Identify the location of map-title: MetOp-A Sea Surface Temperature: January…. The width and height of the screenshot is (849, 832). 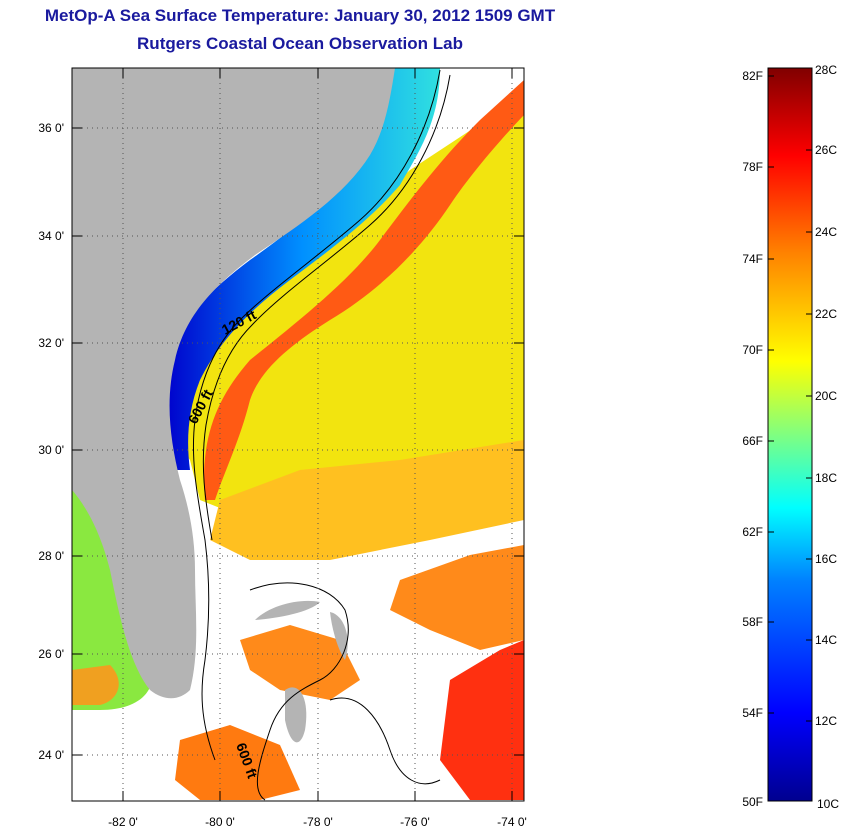
(300, 15).